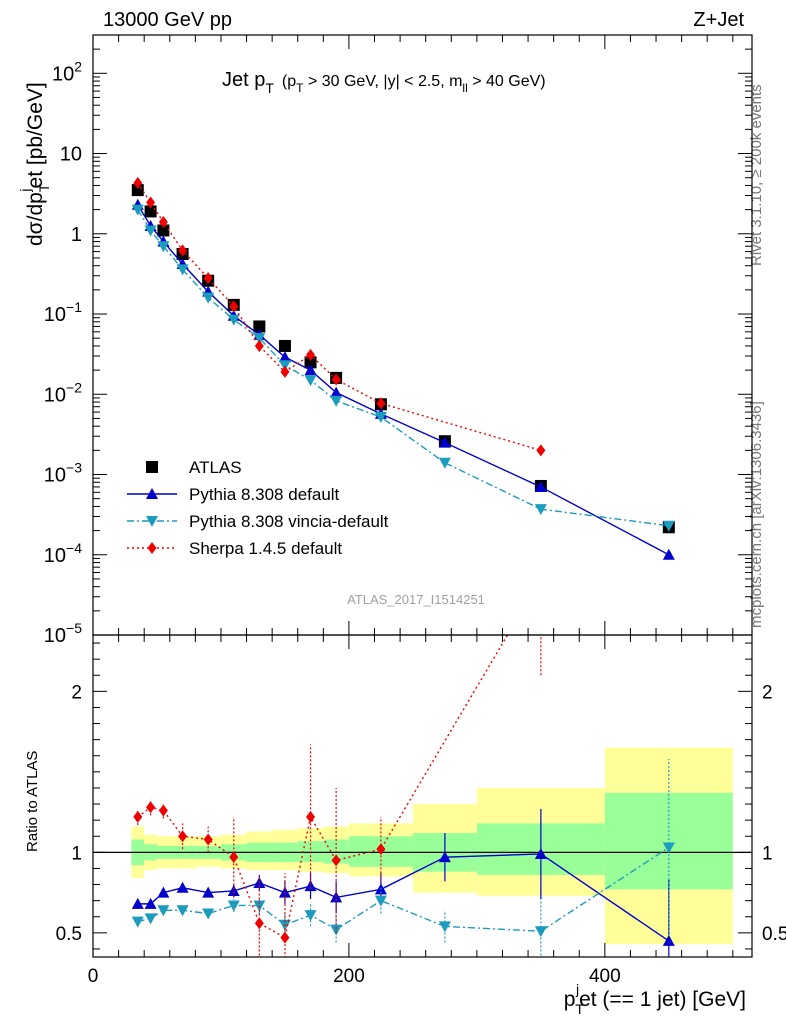  Describe the element at coordinates (152, 467) in the screenshot. I see `legend-marker-atlas` at that location.